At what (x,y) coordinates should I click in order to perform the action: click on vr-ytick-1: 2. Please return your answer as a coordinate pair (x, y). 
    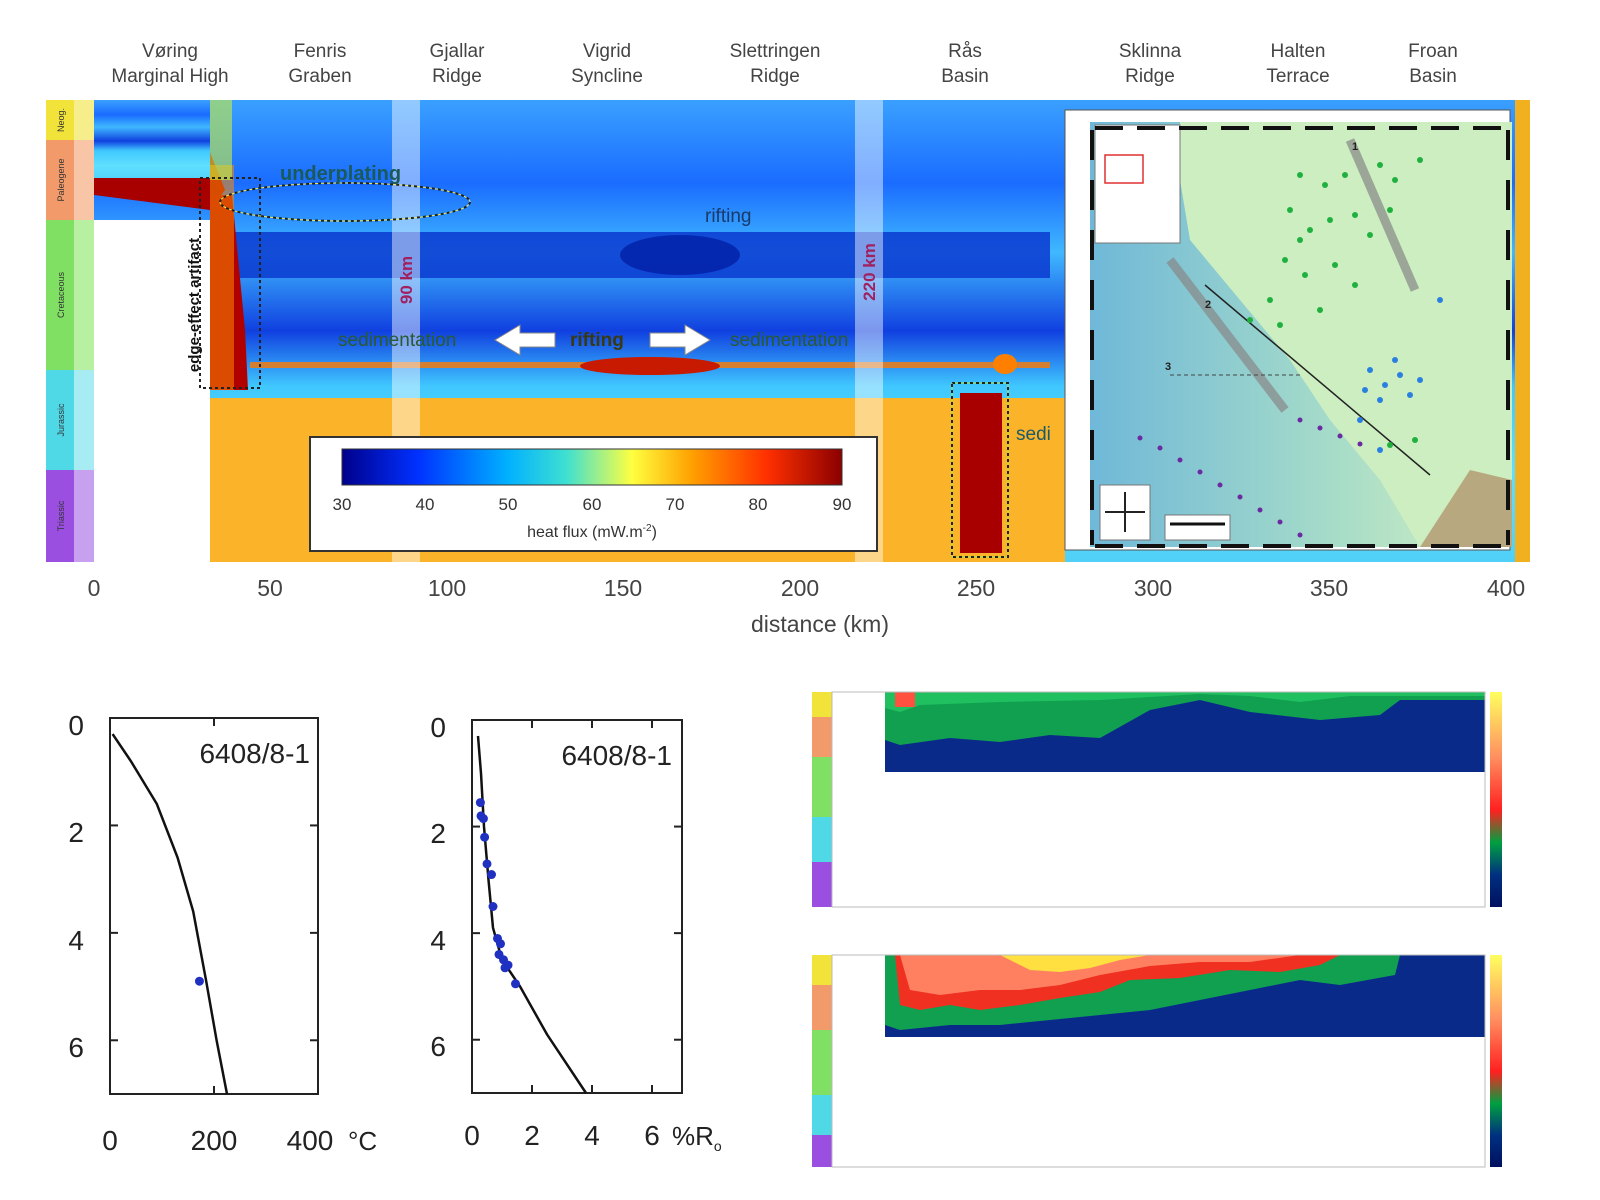
    Looking at the image, I should click on (438, 833).